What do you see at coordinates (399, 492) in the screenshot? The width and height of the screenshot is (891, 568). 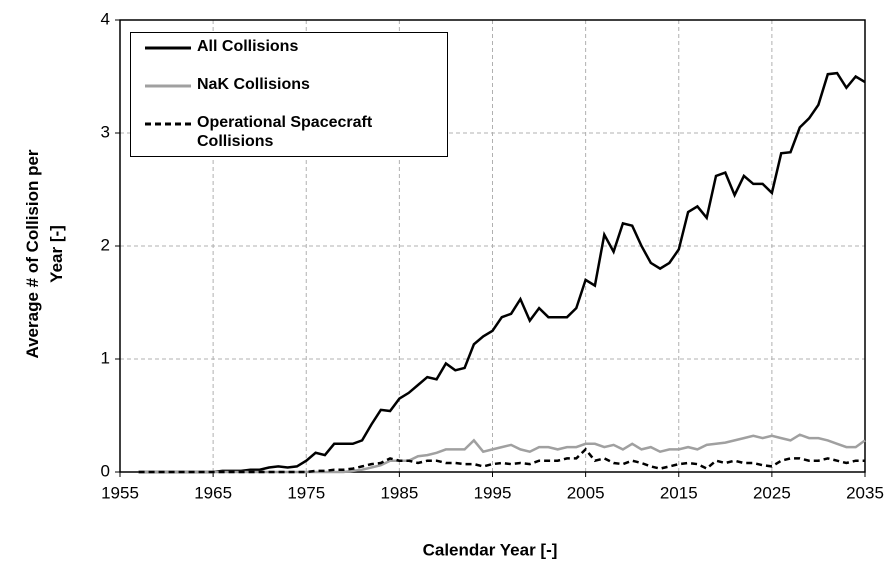 I see `x-tick-label: 1985` at bounding box center [399, 492].